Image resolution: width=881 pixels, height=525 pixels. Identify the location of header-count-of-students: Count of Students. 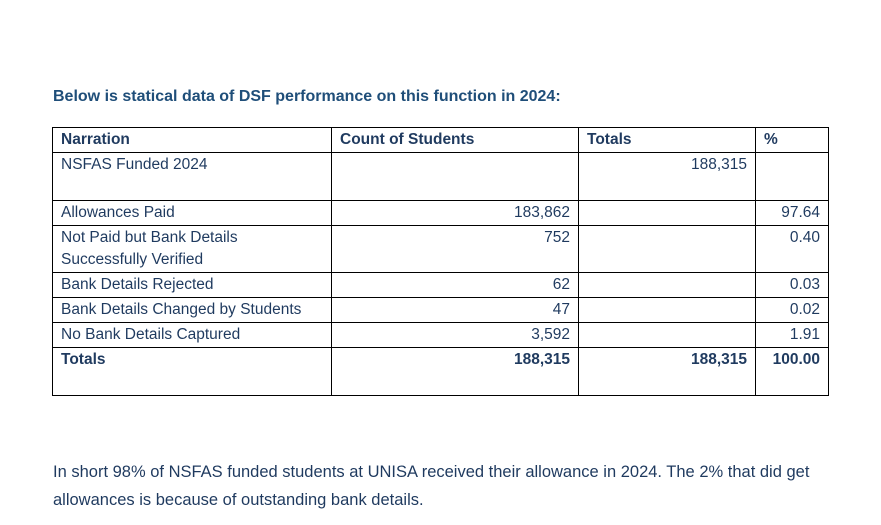
(455, 140).